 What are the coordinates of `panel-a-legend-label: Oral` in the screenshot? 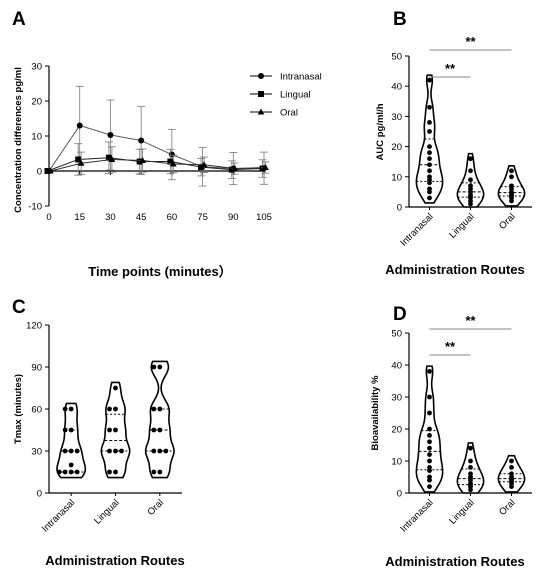 It's located at (289, 113).